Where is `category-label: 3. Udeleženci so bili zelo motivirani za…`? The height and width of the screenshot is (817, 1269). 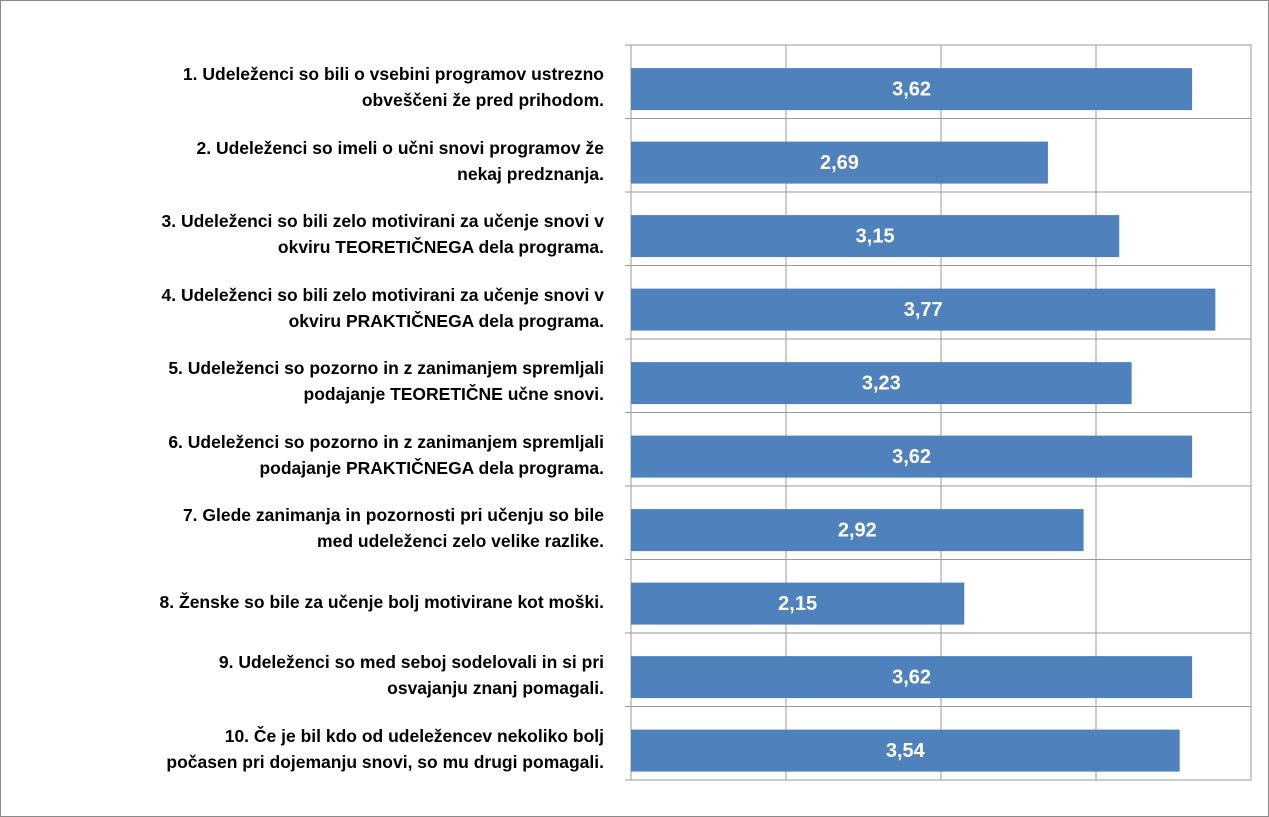
category-label: 3. Udeleženci so bili zelo motivirani za… is located at coordinates (383, 234).